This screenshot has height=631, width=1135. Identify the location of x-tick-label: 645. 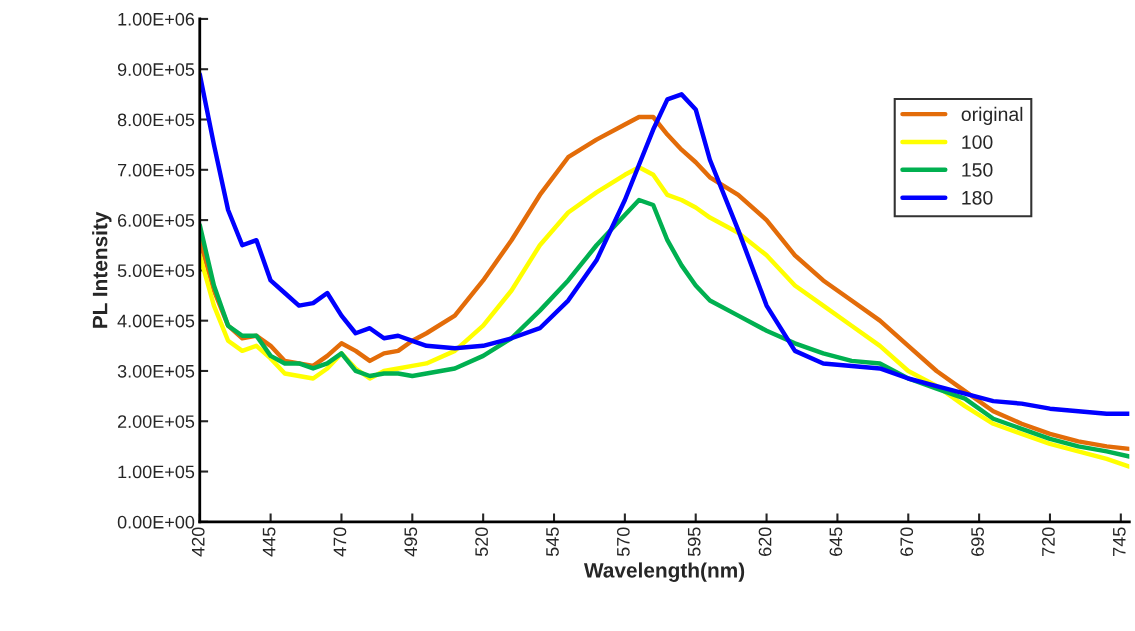
(836, 541).